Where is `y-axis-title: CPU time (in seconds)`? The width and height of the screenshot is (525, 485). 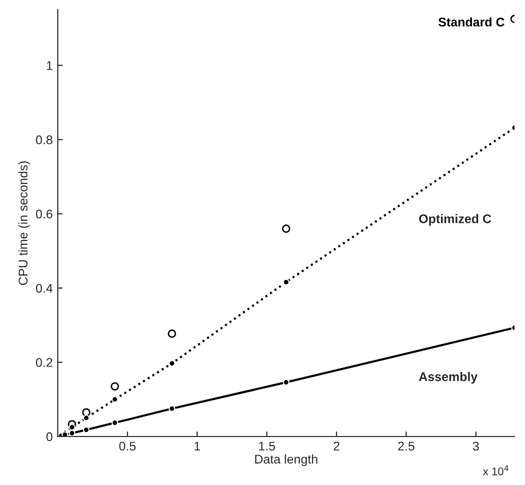 y-axis-title: CPU time (in seconds) is located at coordinates (24, 223).